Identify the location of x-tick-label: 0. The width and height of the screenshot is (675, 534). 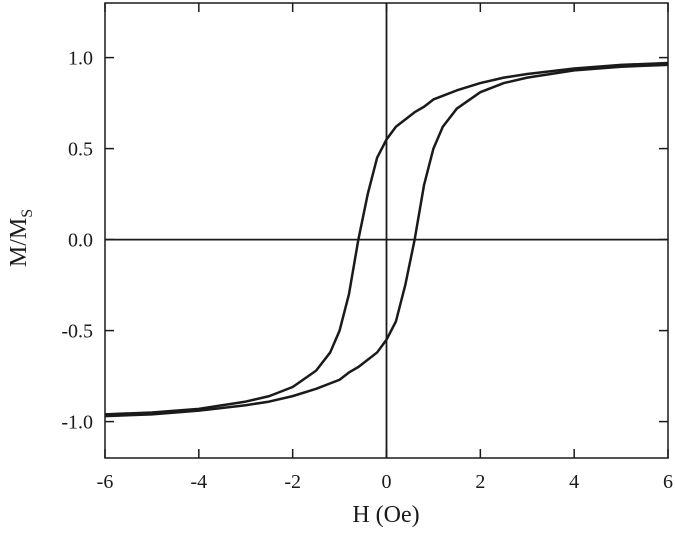
(387, 482).